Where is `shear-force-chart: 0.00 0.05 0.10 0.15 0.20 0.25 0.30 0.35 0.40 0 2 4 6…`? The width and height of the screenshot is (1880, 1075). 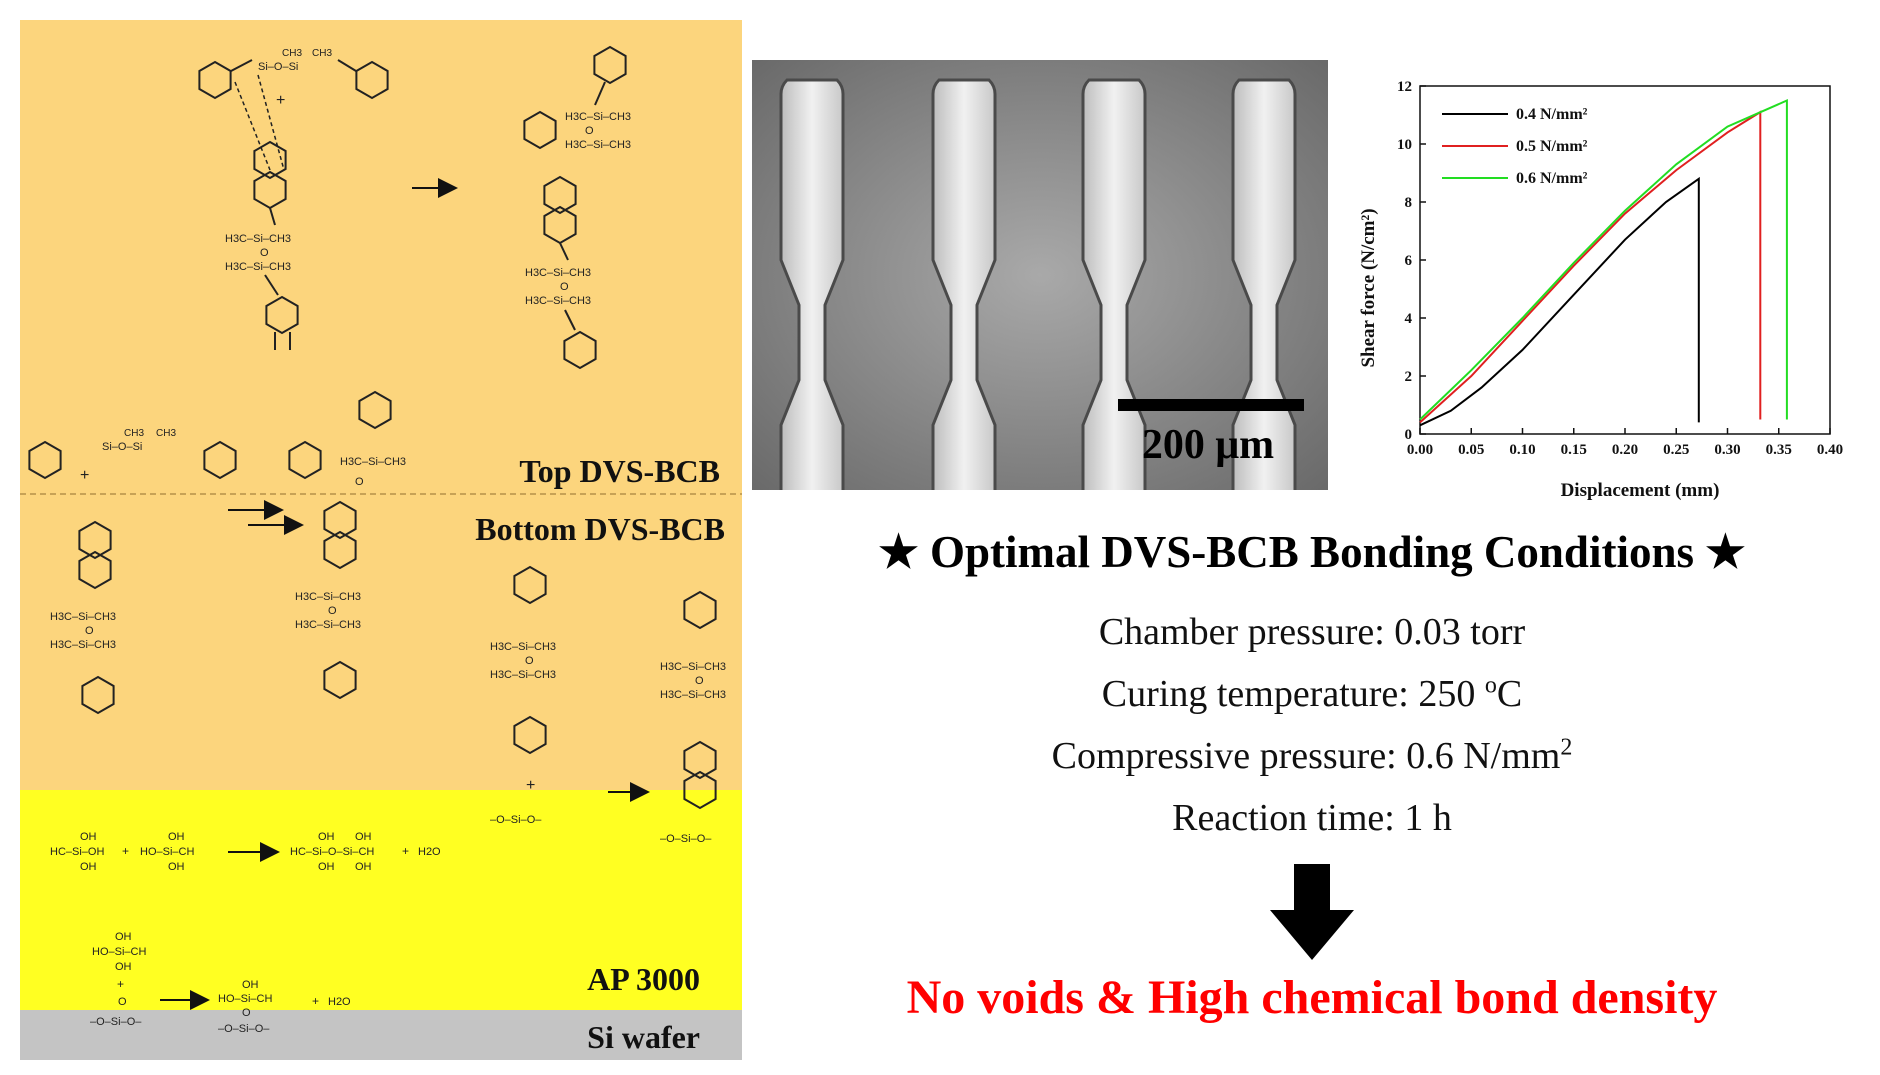 shear-force-chart: 0.00 0.05 0.10 0.15 0.20 0.25 0.30 0.35 0.40 0 2 4 6… is located at coordinates (1600, 290).